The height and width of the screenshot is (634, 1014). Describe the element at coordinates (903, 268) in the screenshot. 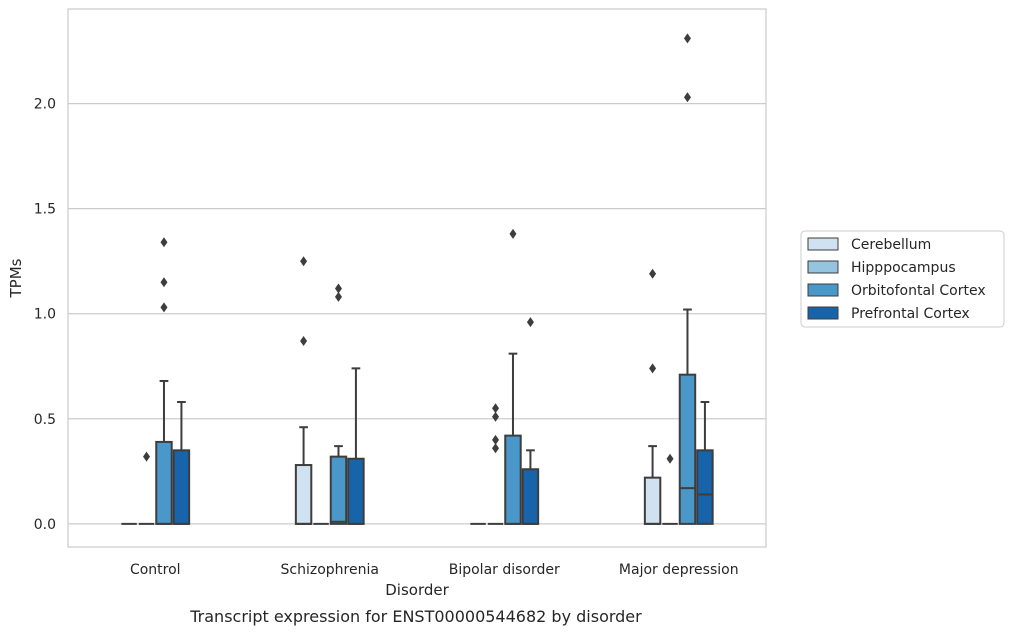

I see `legend-label: Hipppocampus` at that location.